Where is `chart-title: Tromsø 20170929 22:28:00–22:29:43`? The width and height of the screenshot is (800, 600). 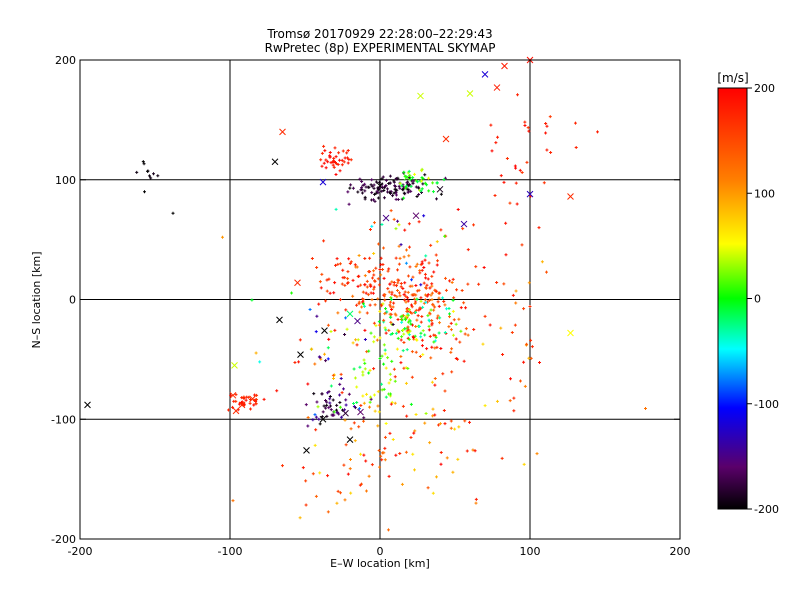
chart-title: Tromsø 20170929 22:28:00–22:29:43 is located at coordinates (379, 34).